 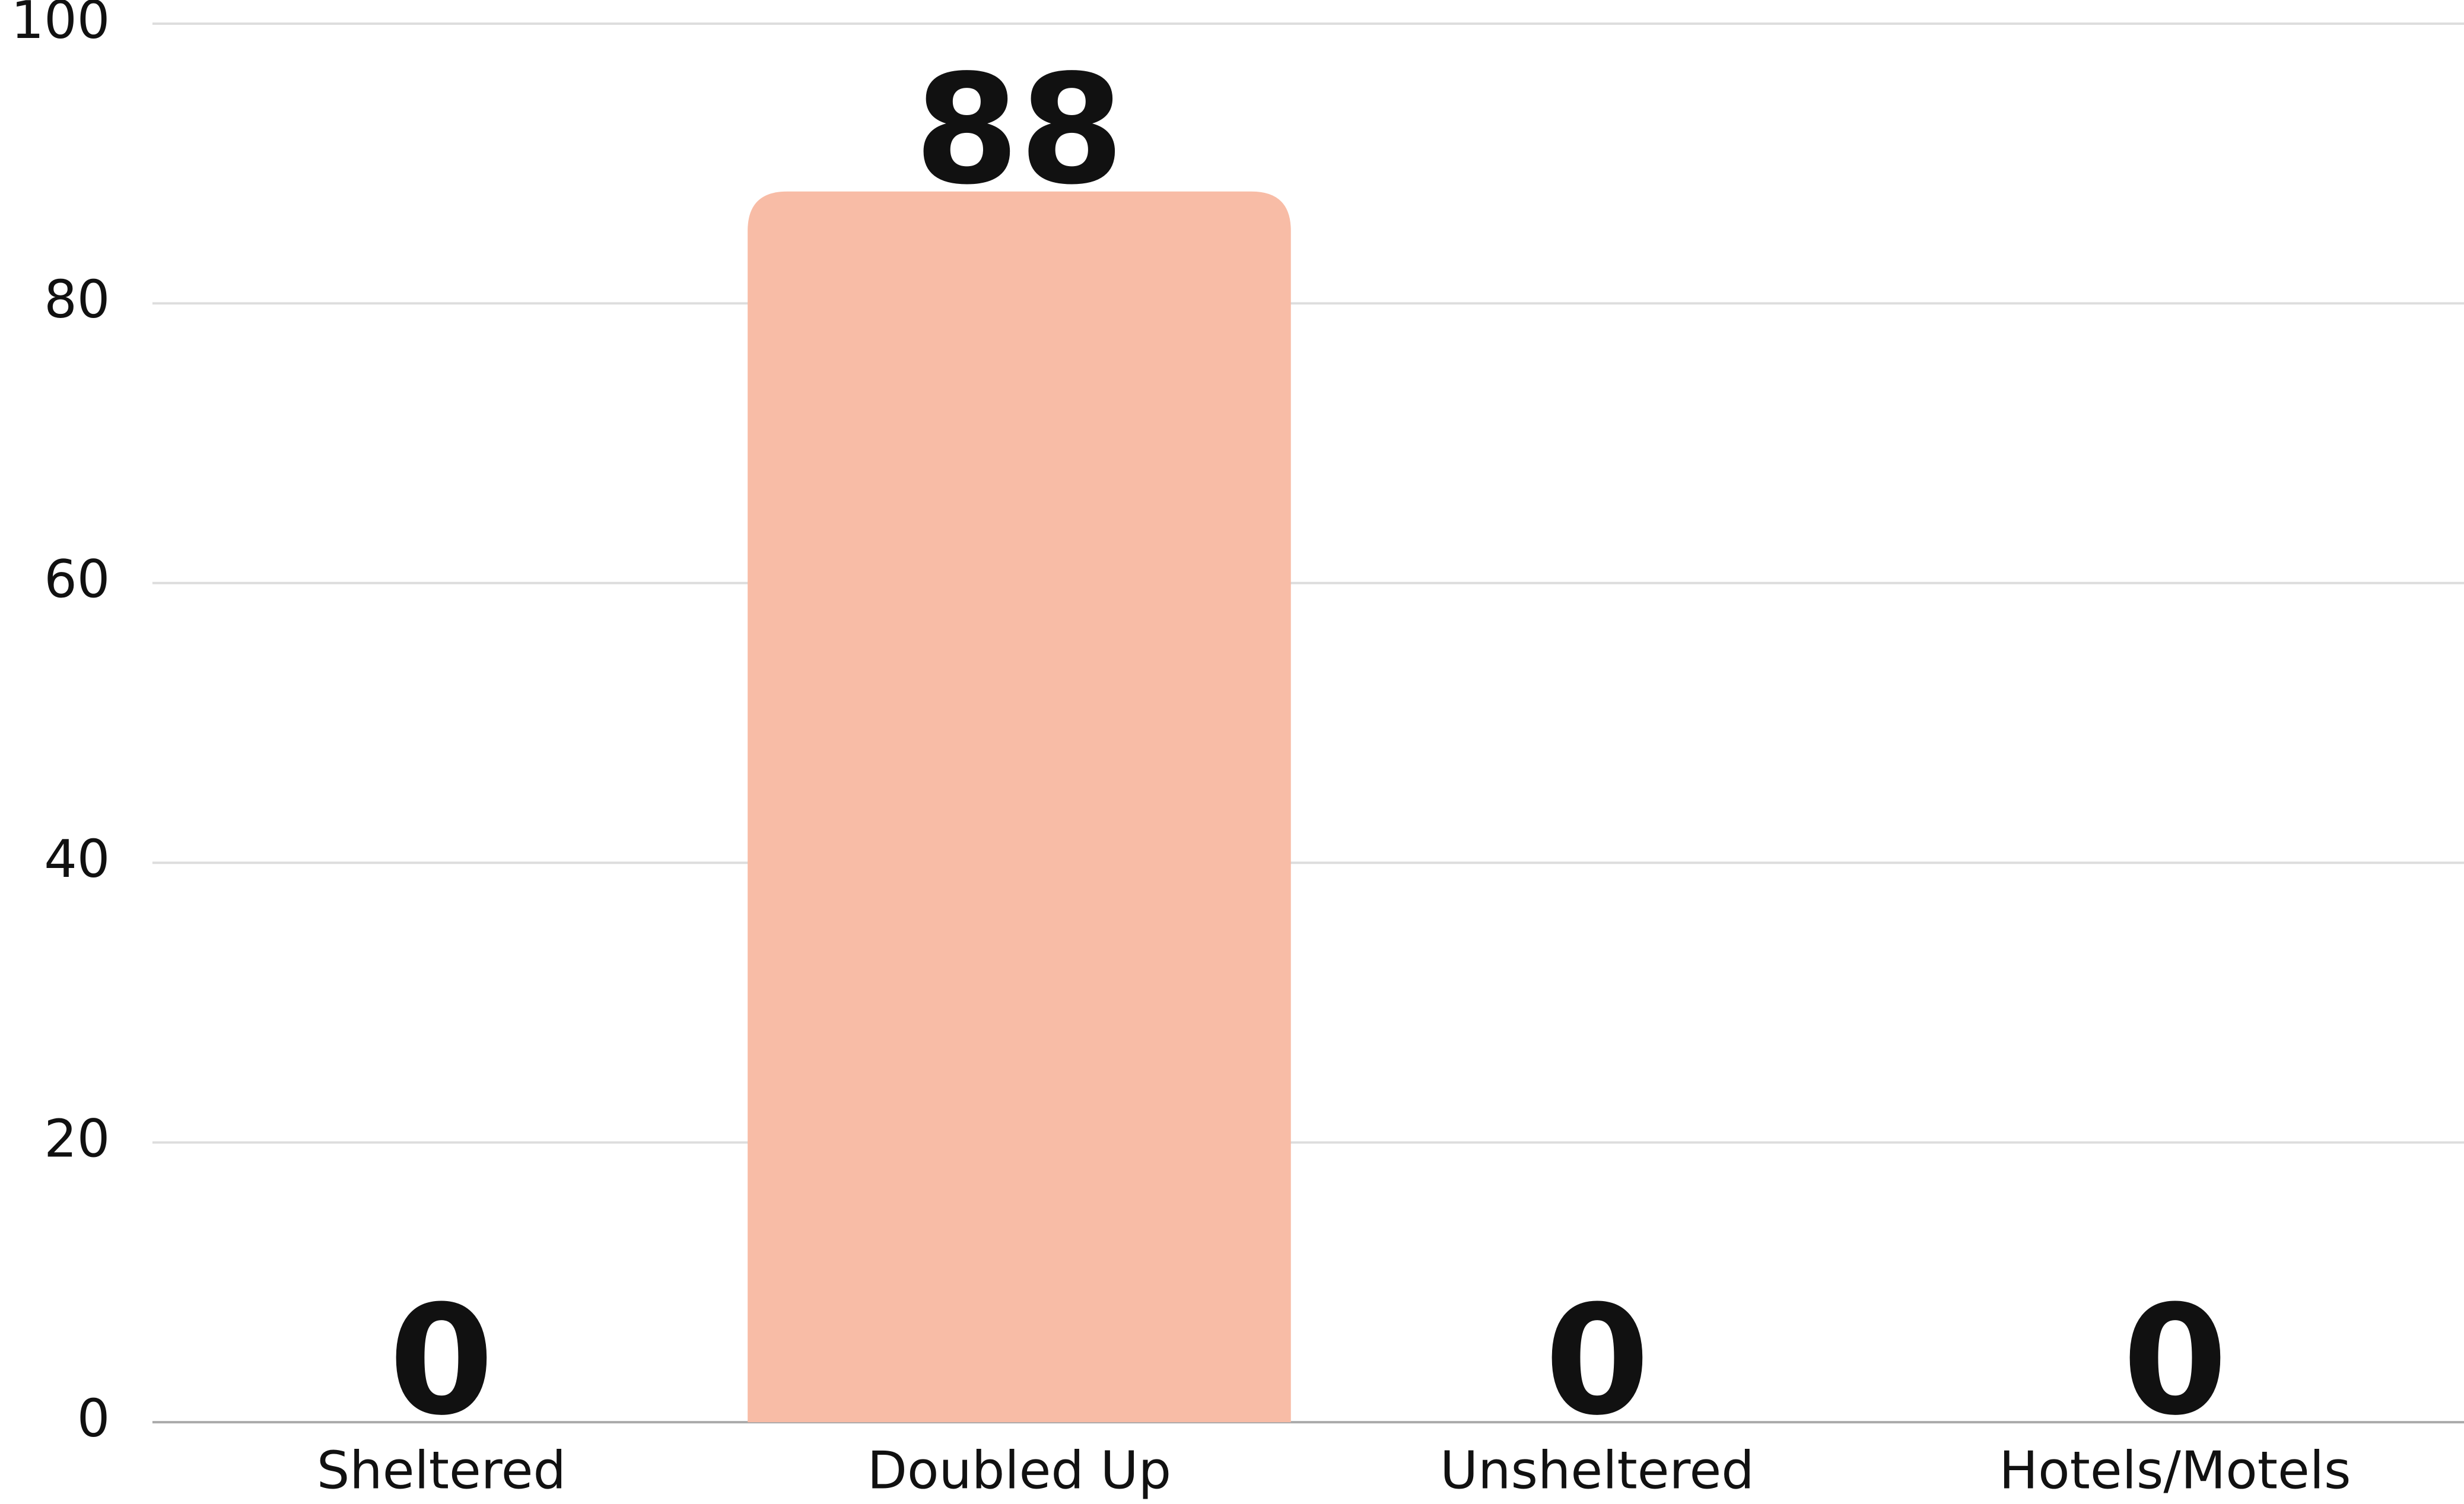 What do you see at coordinates (77, 579) in the screenshot?
I see `y-tick-label: 60` at bounding box center [77, 579].